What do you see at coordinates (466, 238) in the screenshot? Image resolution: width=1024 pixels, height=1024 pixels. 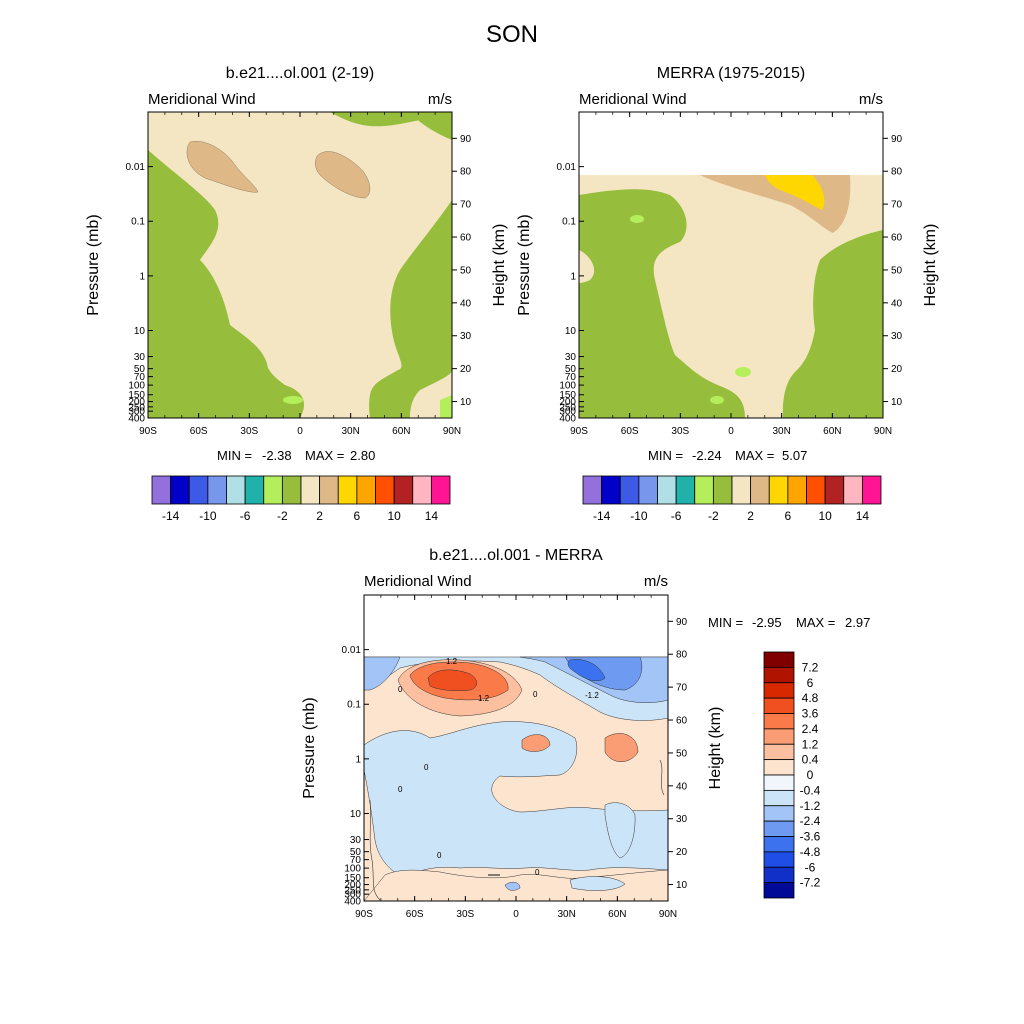 I see `km-tick-label: 60` at bounding box center [466, 238].